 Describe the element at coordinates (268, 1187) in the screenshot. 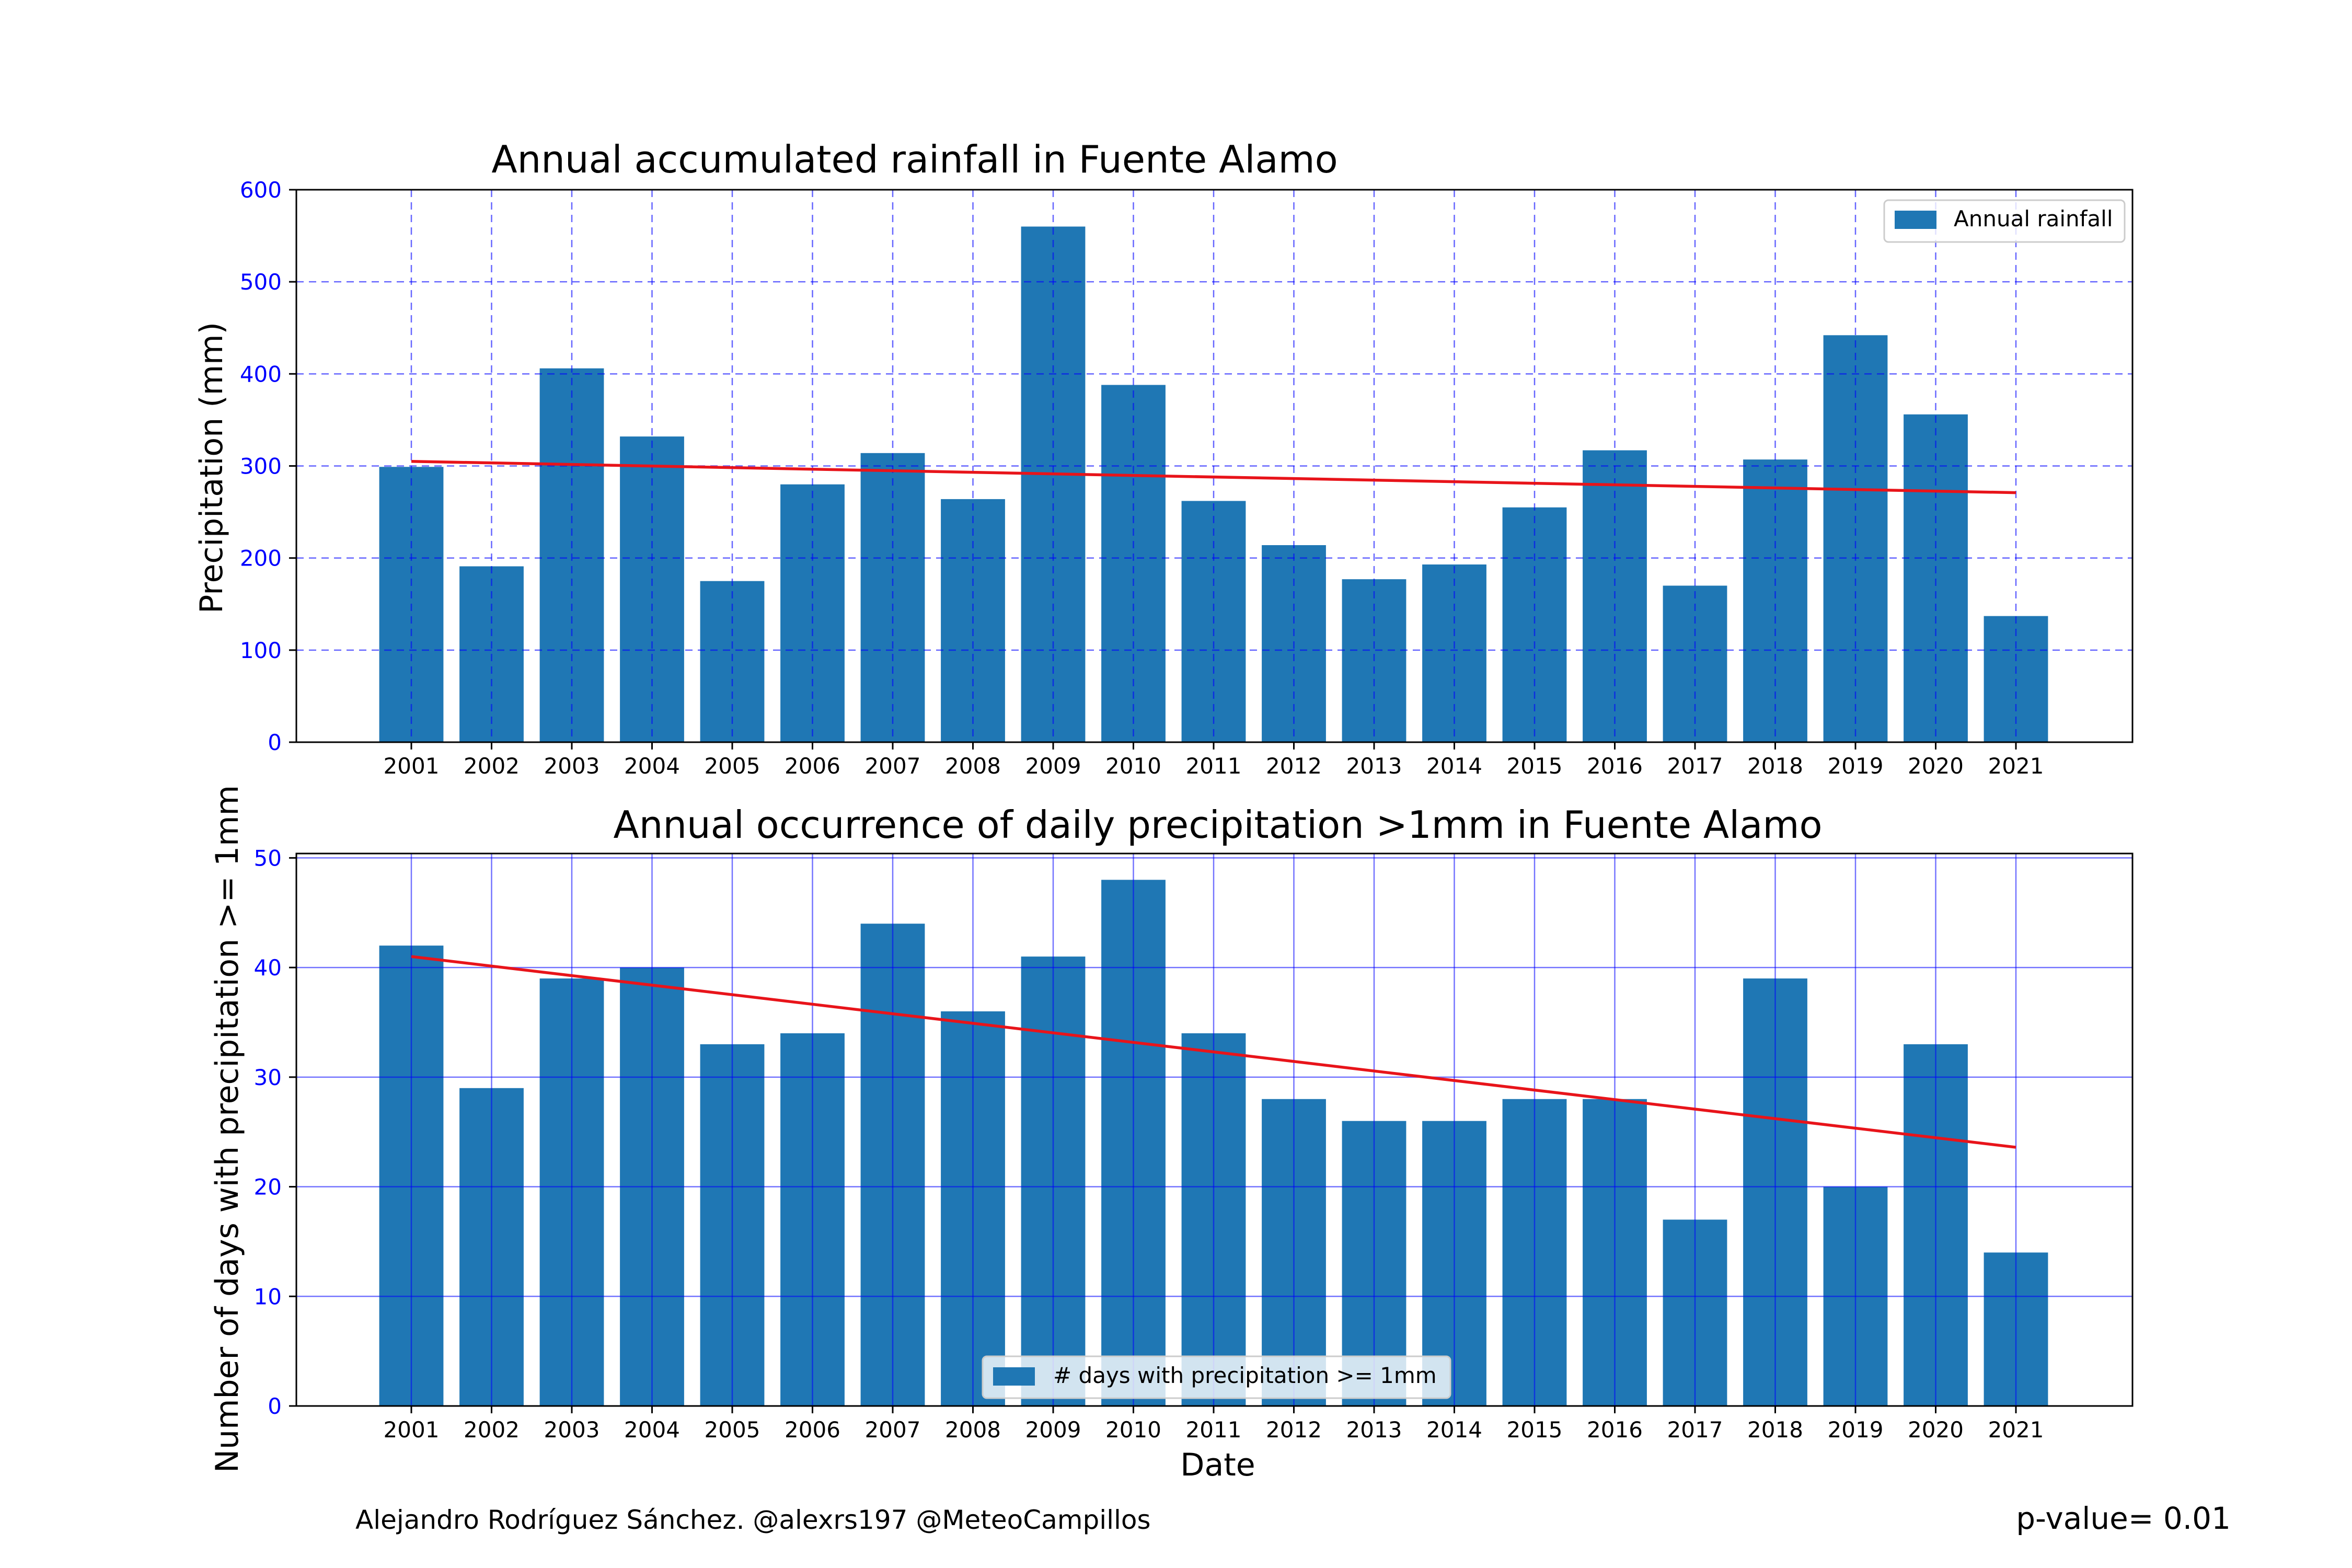

I see `y-tick-label: 20` at that location.